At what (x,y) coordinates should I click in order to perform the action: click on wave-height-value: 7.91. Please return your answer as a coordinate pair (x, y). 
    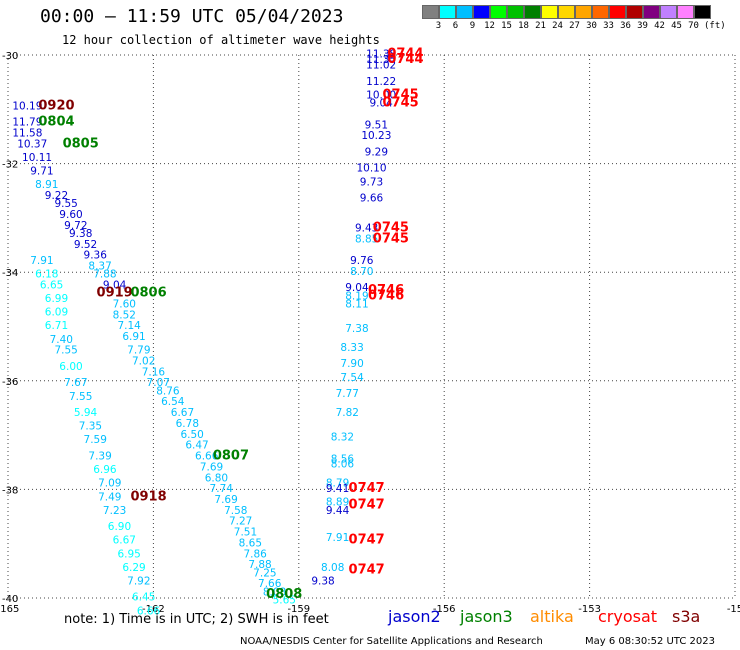
    Looking at the image, I should click on (337, 538).